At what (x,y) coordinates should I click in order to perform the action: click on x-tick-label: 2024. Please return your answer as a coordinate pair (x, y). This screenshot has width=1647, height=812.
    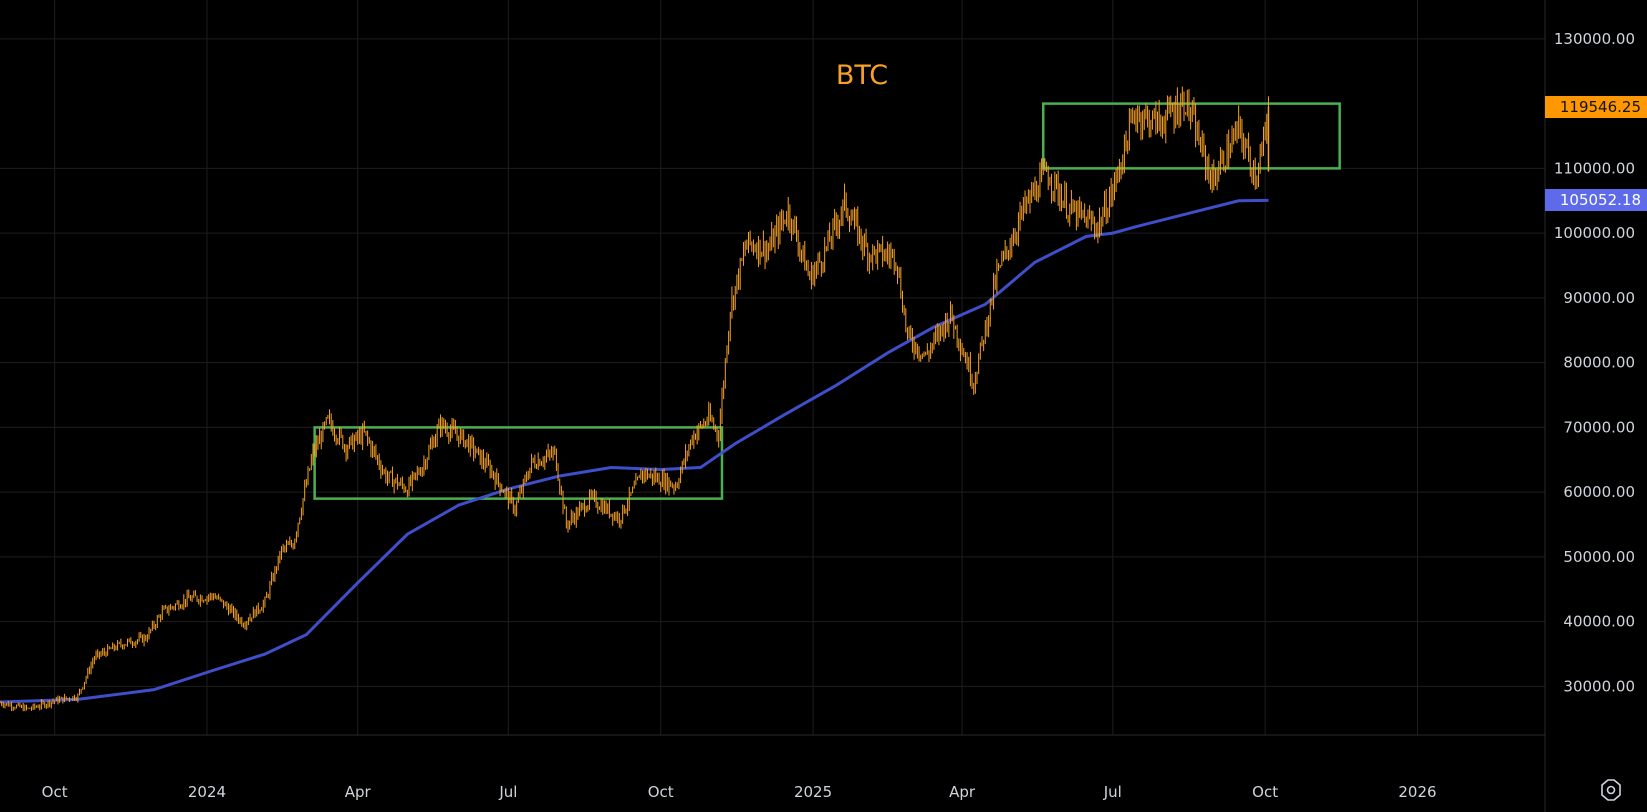
    Looking at the image, I should click on (207, 792).